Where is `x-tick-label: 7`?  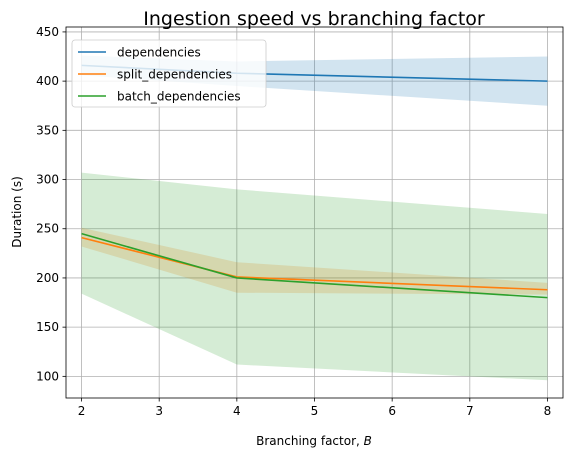
x-tick-label: 7 is located at coordinates (470, 411).